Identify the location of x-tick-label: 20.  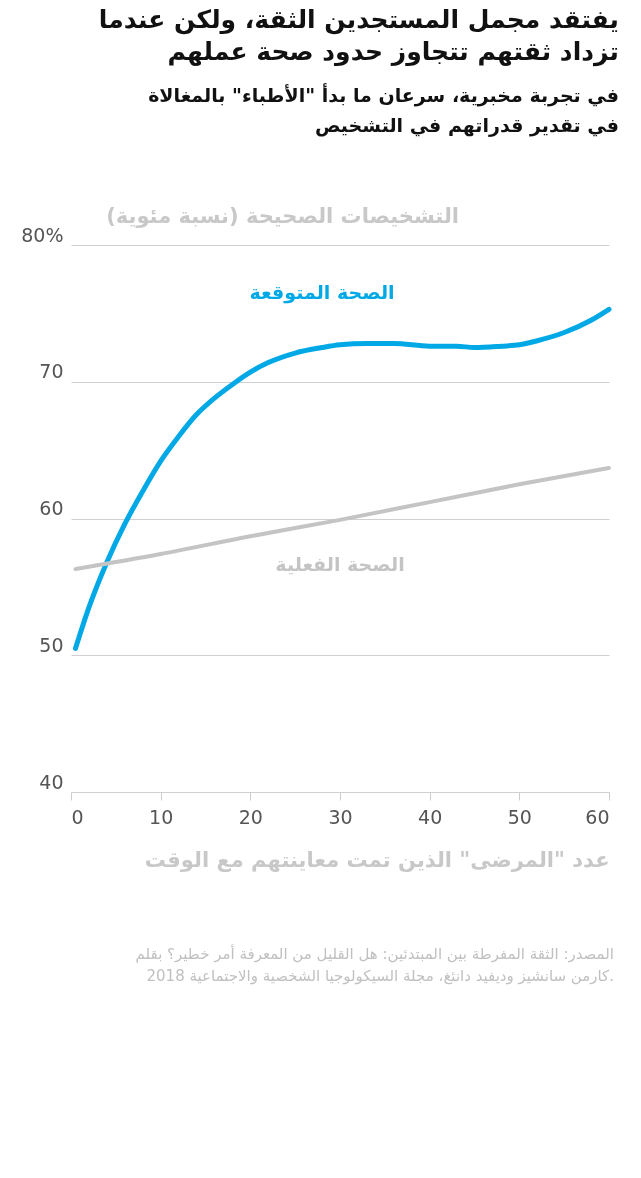
(250, 816).